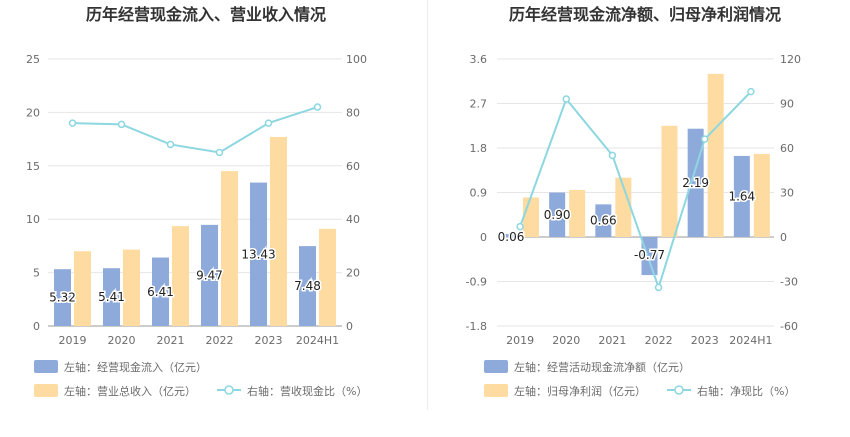  Describe the element at coordinates (476, 326) in the screenshot. I see `c2-left-tick-label: -1.8` at that location.